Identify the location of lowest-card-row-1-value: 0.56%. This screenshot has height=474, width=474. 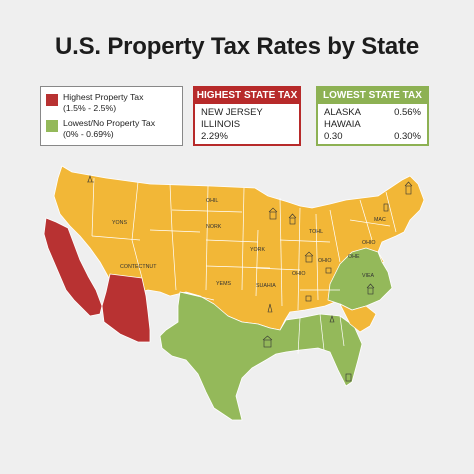
(407, 112).